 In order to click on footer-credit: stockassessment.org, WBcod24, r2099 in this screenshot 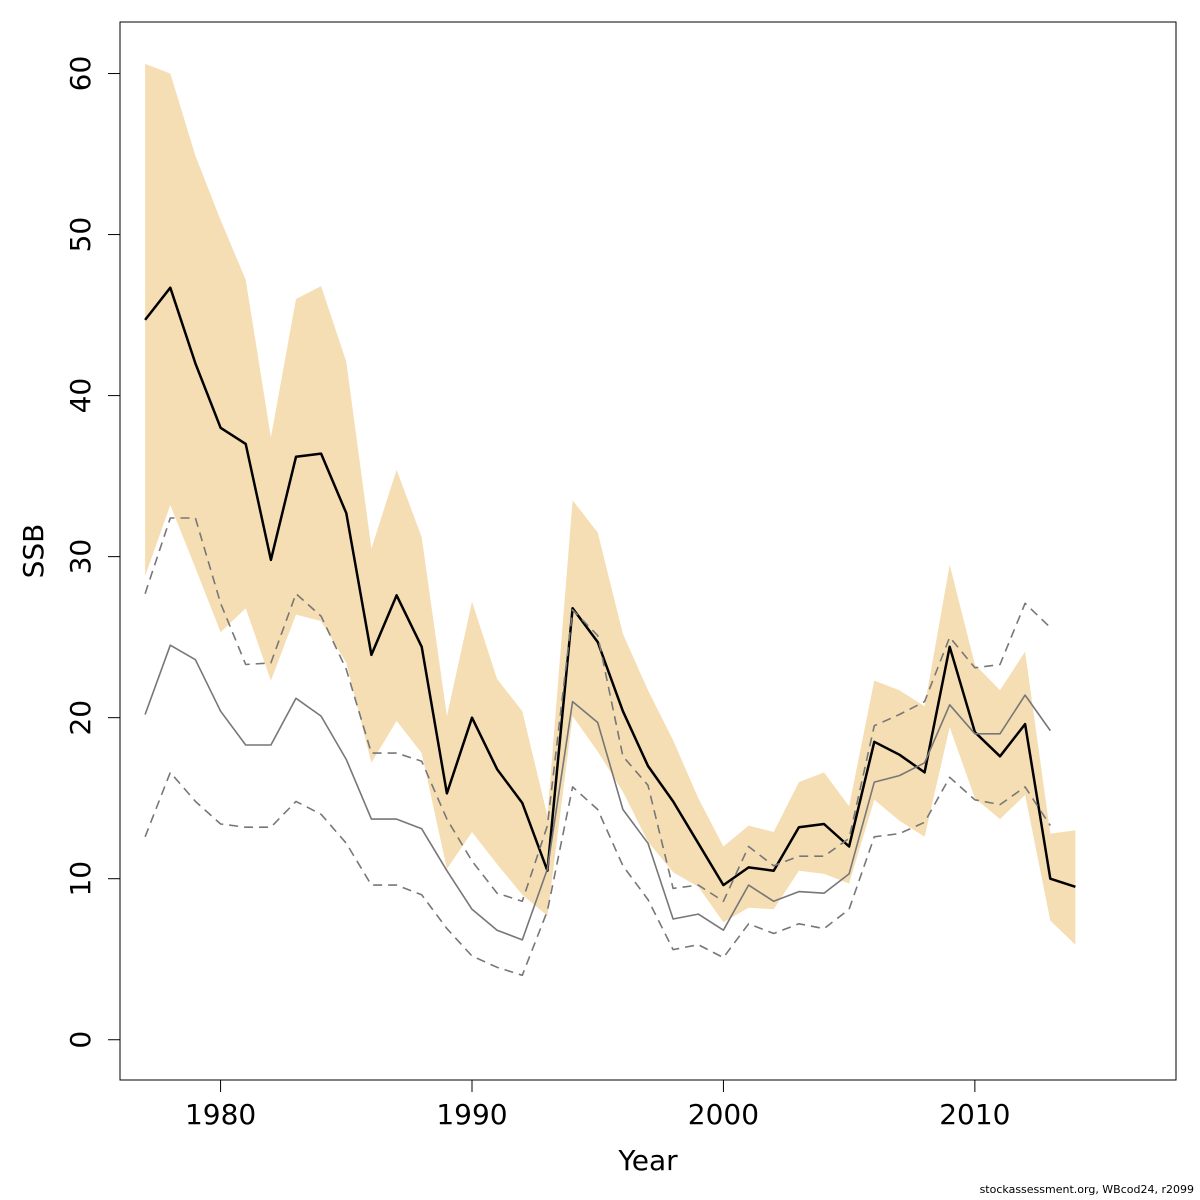, I will do `click(1086, 1189)`.